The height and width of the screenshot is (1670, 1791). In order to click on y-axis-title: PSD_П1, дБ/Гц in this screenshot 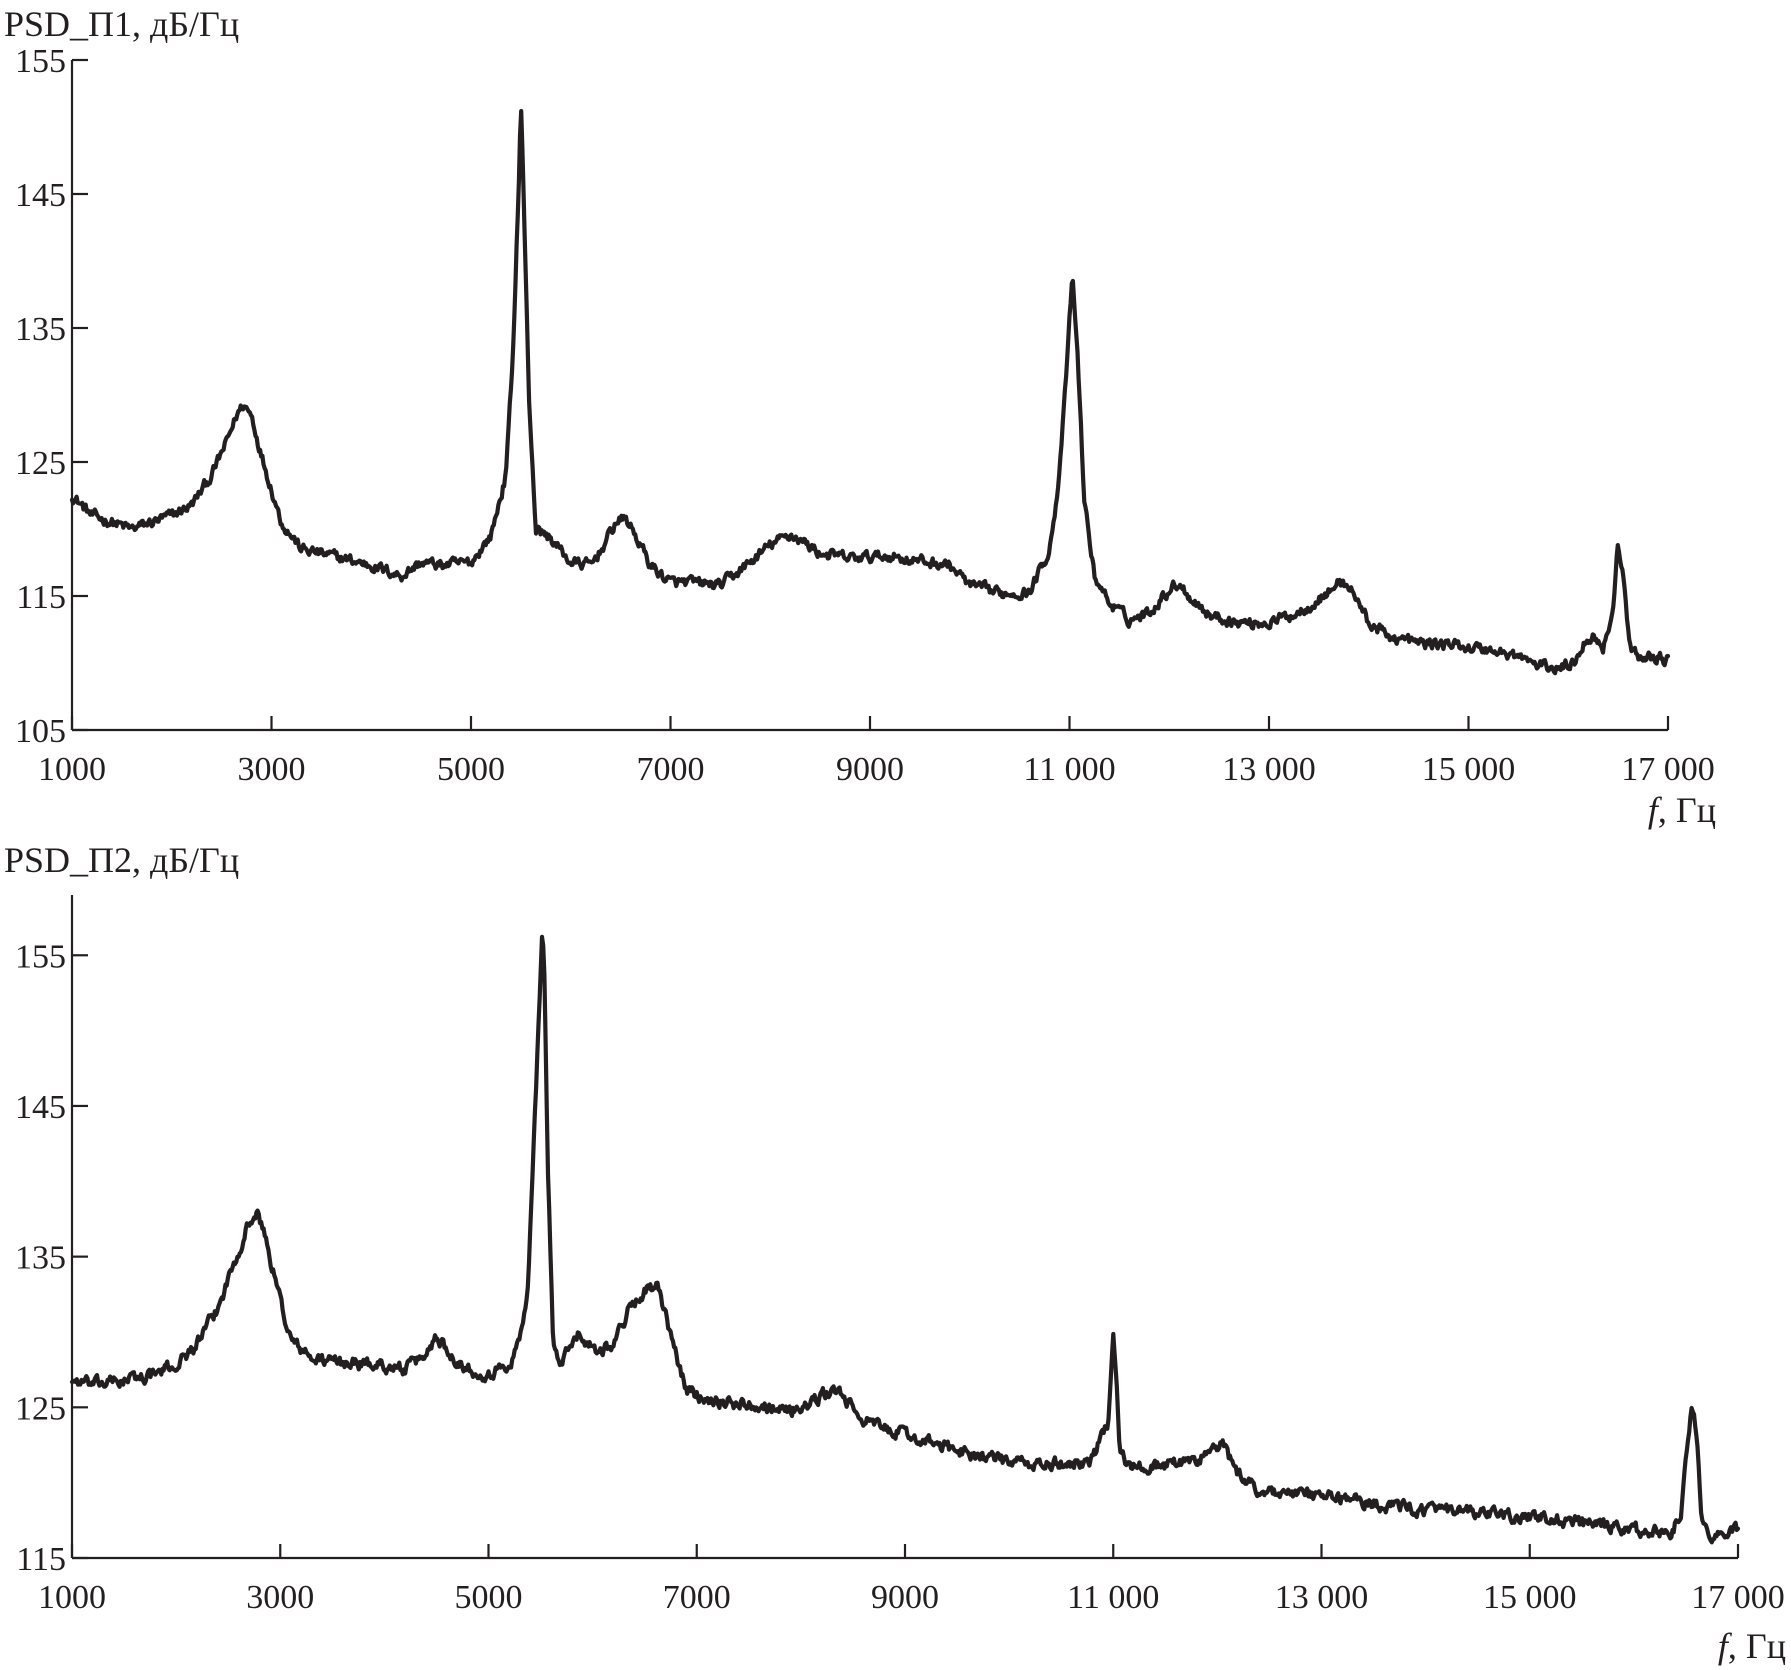, I will do `click(121, 24)`.